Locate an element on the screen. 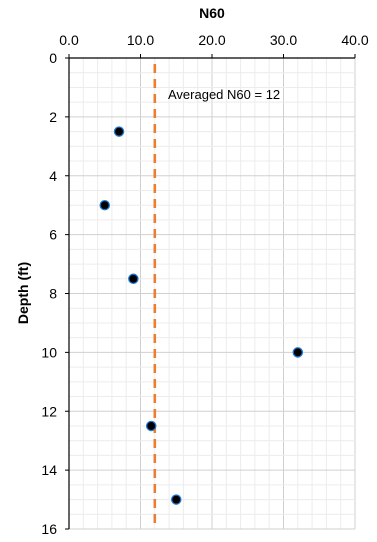 The width and height of the screenshot is (377, 542). y-tick-label: 0 is located at coordinates (53, 58).